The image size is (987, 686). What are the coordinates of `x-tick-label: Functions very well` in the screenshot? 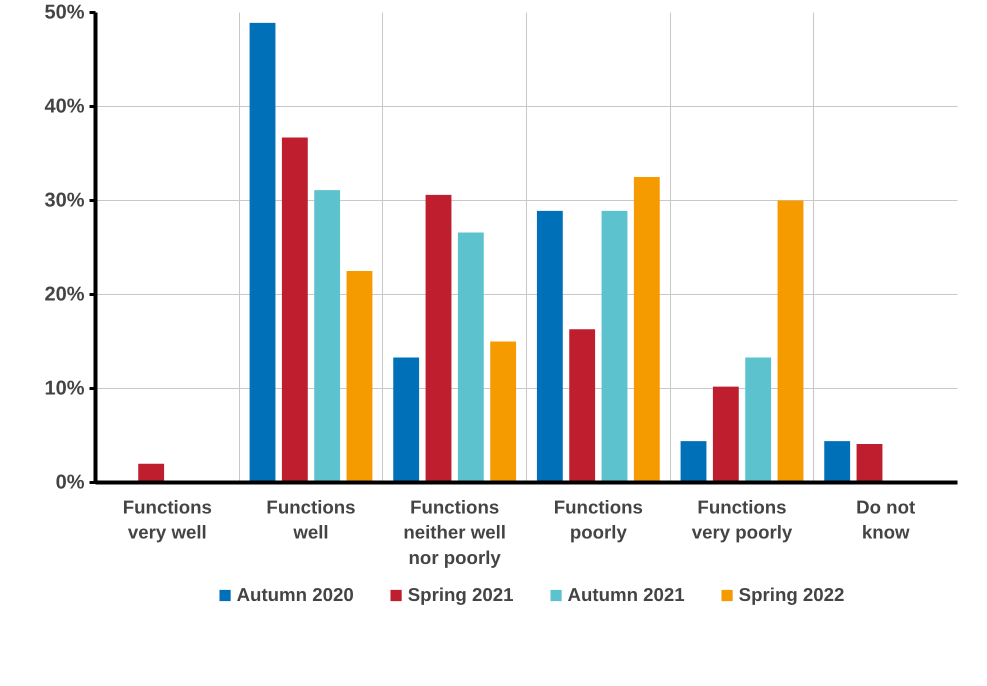 It's located at (167, 519).